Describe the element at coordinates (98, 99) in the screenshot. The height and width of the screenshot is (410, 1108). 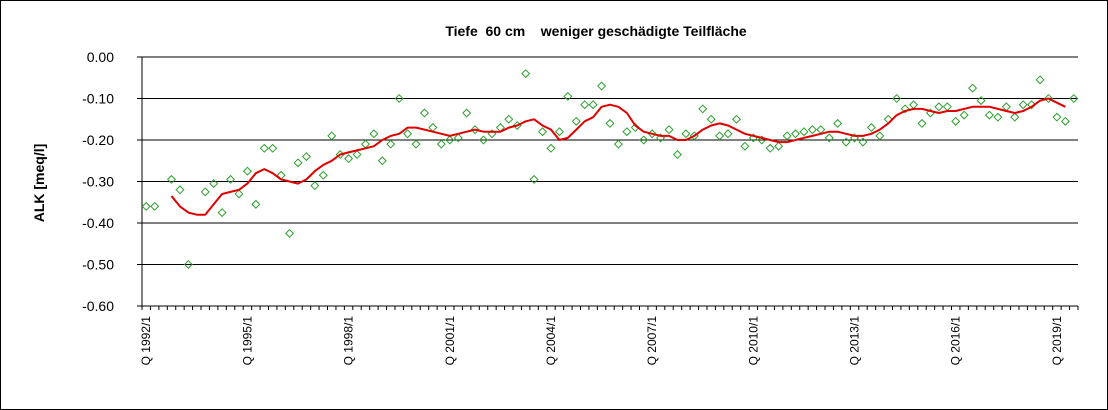
I see `y-tick-label: -0.10` at that location.